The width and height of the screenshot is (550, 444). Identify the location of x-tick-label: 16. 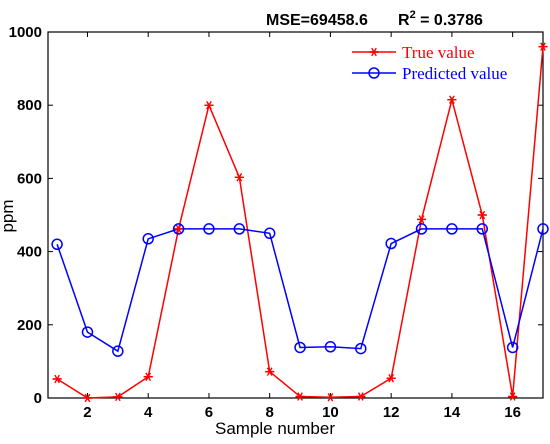
(512, 412).